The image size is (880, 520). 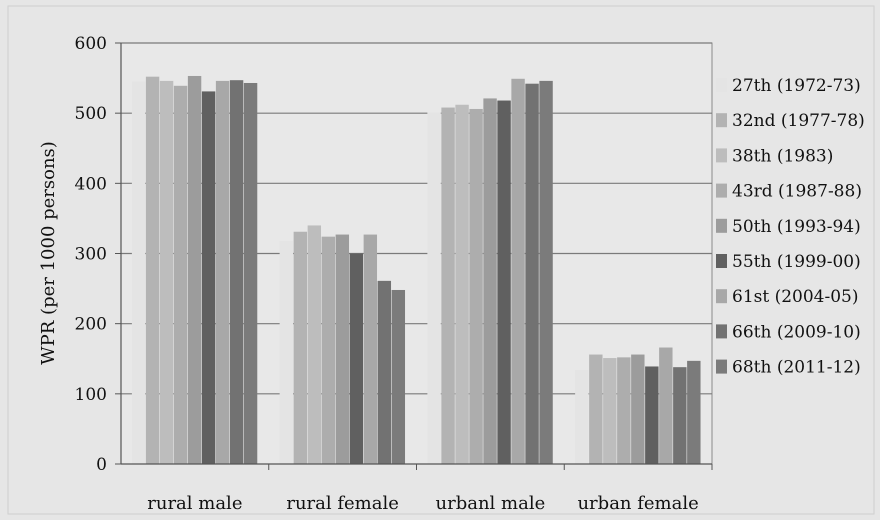 I want to click on y-tick-label: 300, so click(x=91, y=255).